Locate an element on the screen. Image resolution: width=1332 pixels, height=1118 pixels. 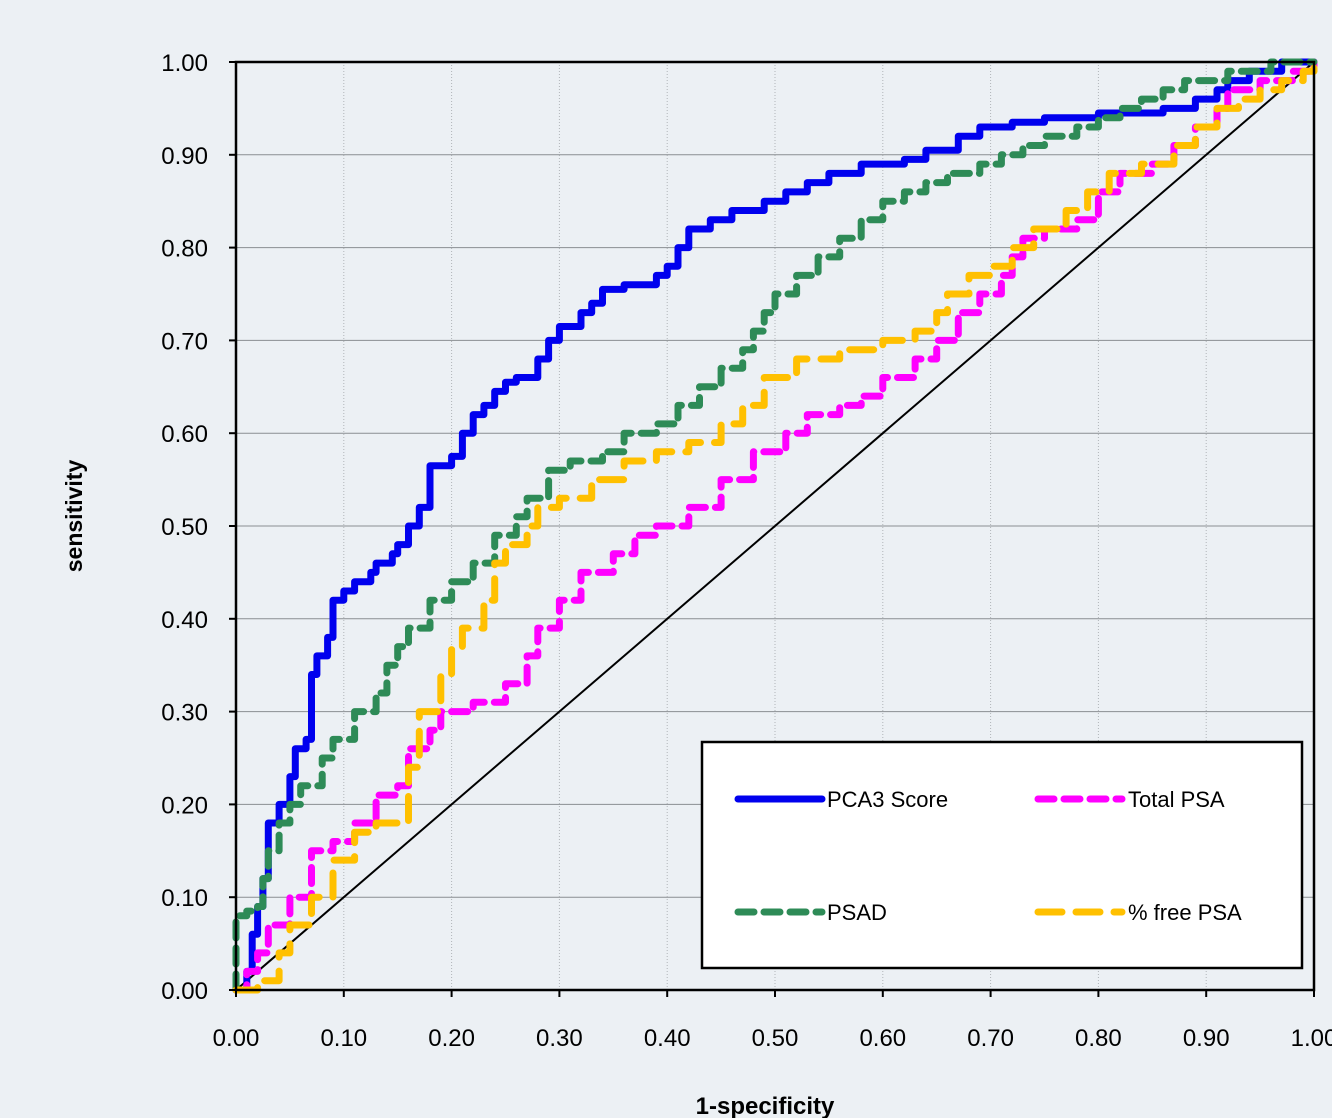
x-tick-label: 0.00 is located at coordinates (236, 1038).